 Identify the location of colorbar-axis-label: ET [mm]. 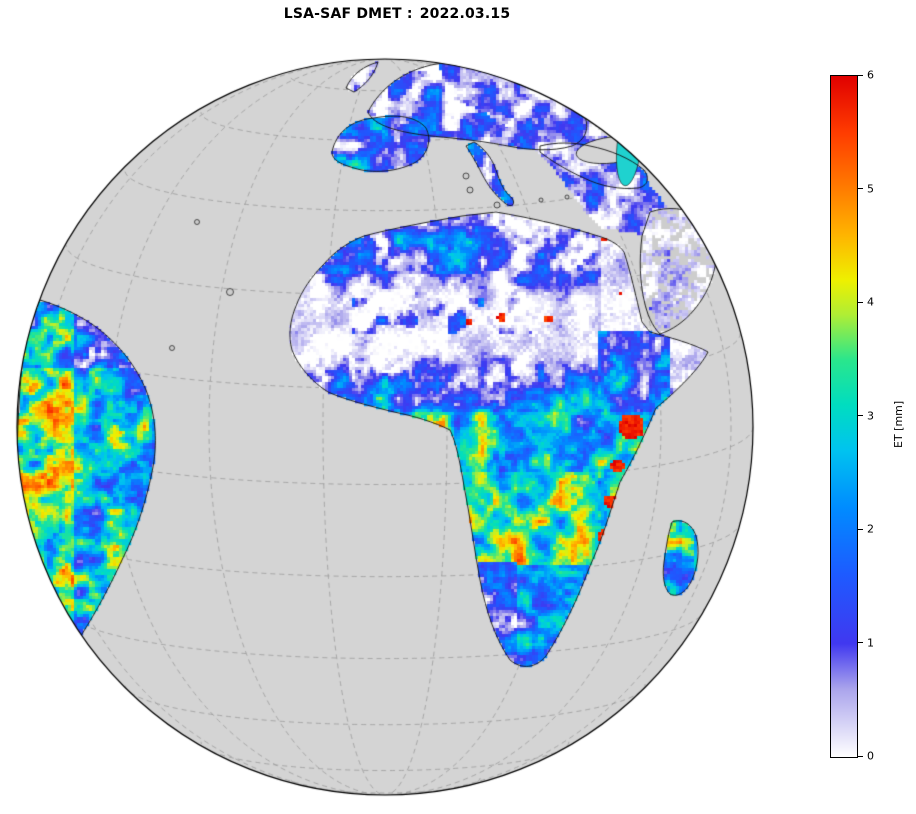
(898, 424).